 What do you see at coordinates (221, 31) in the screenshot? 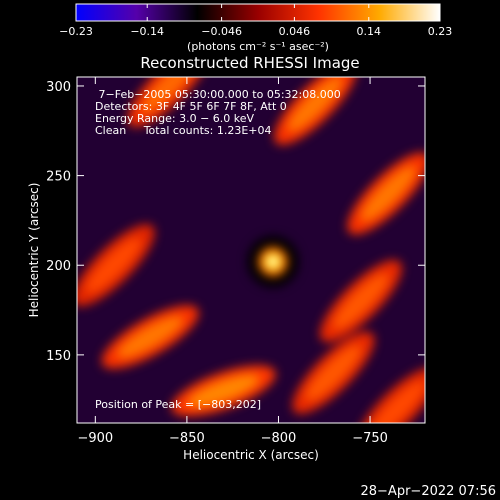
I see `colorbar-tick-label: −0.046` at bounding box center [221, 31].